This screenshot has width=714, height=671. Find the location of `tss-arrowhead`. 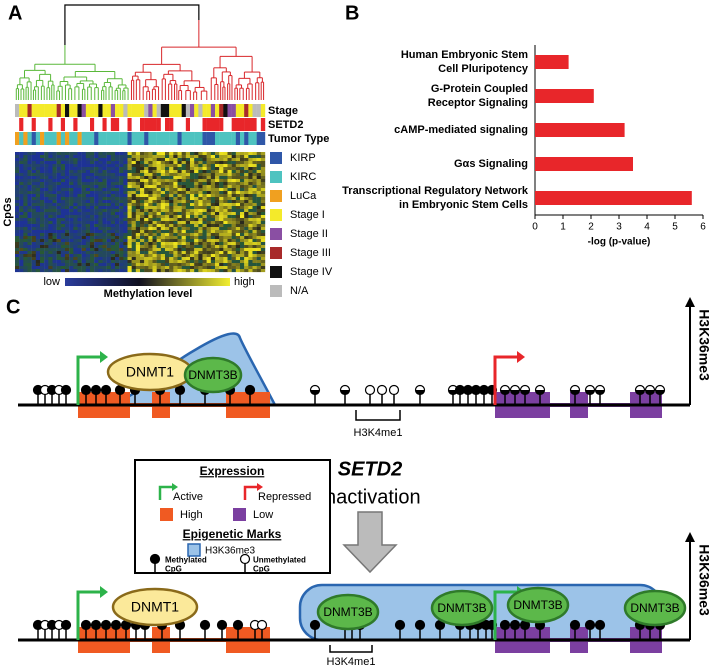

tss-arrowhead is located at coordinates (104, 592).